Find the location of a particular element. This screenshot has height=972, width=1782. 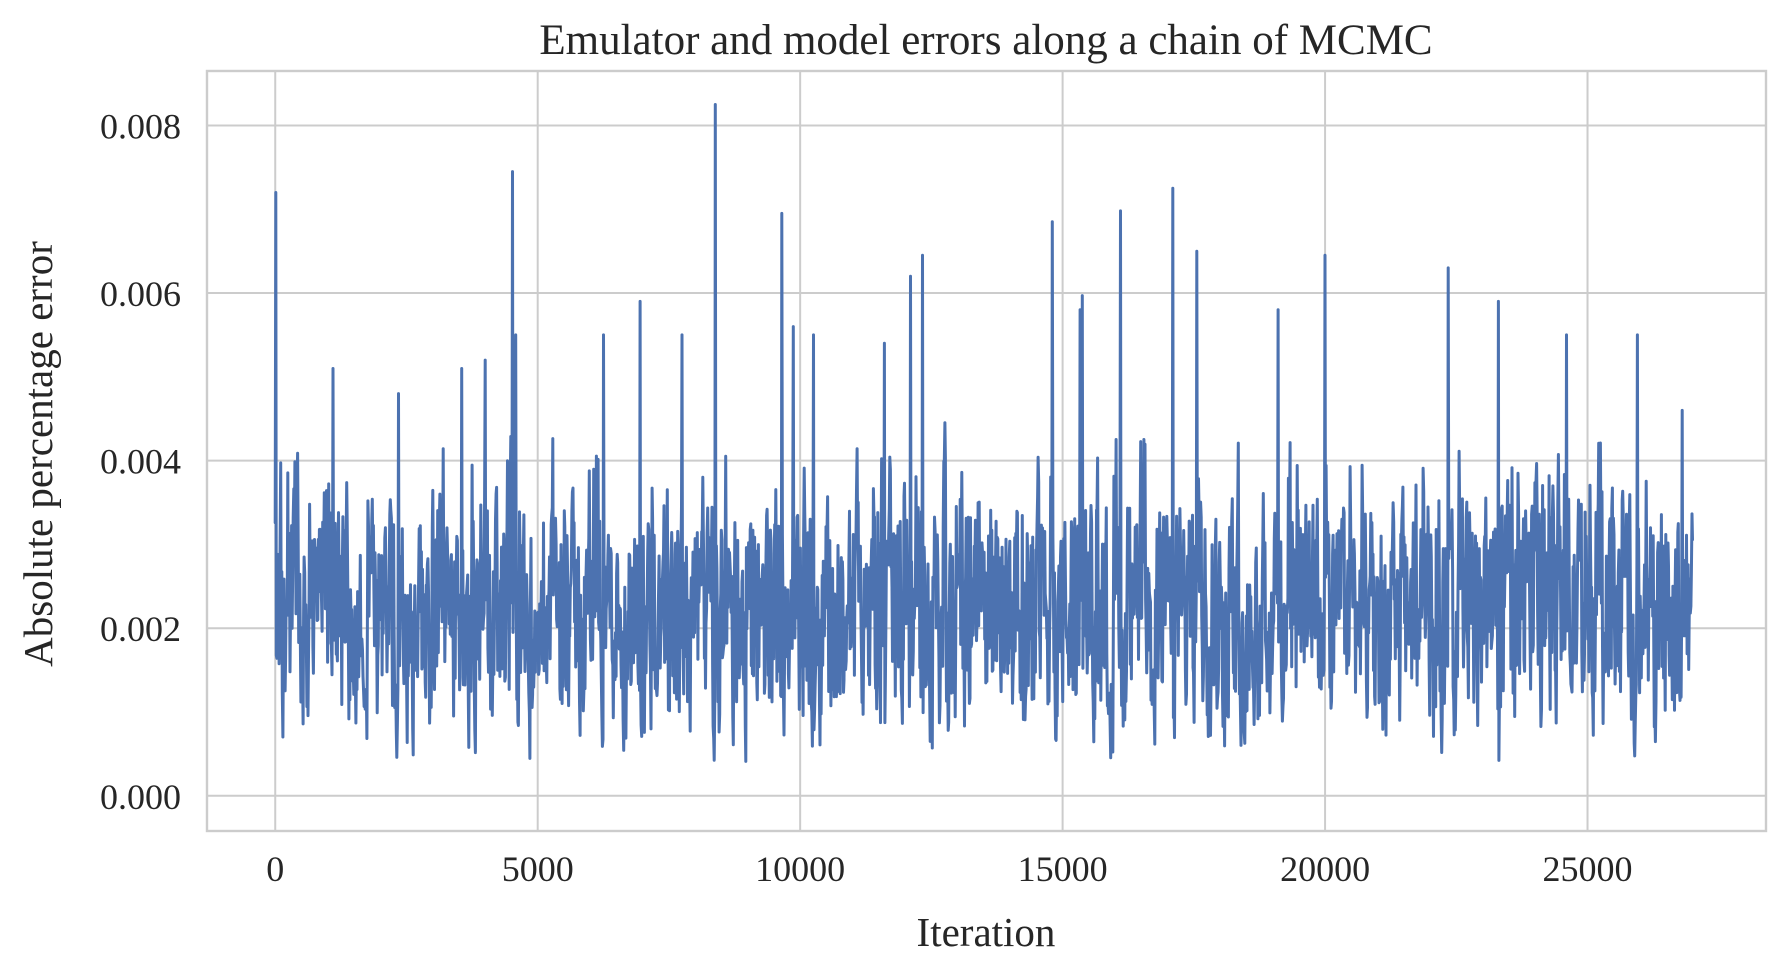

x-tick-label: 15000 is located at coordinates (1063, 869).